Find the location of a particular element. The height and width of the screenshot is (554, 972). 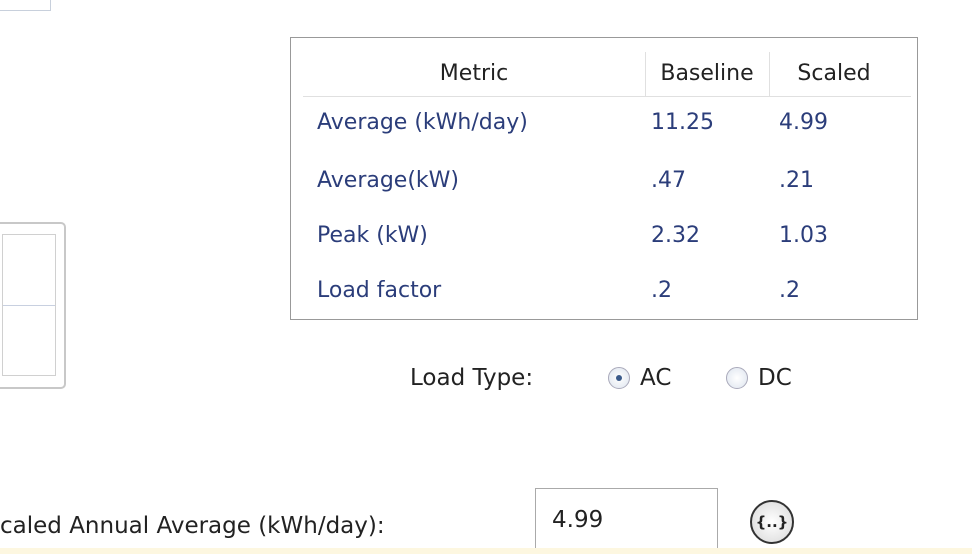

metric-cell: Peak (kW) is located at coordinates (372, 235).